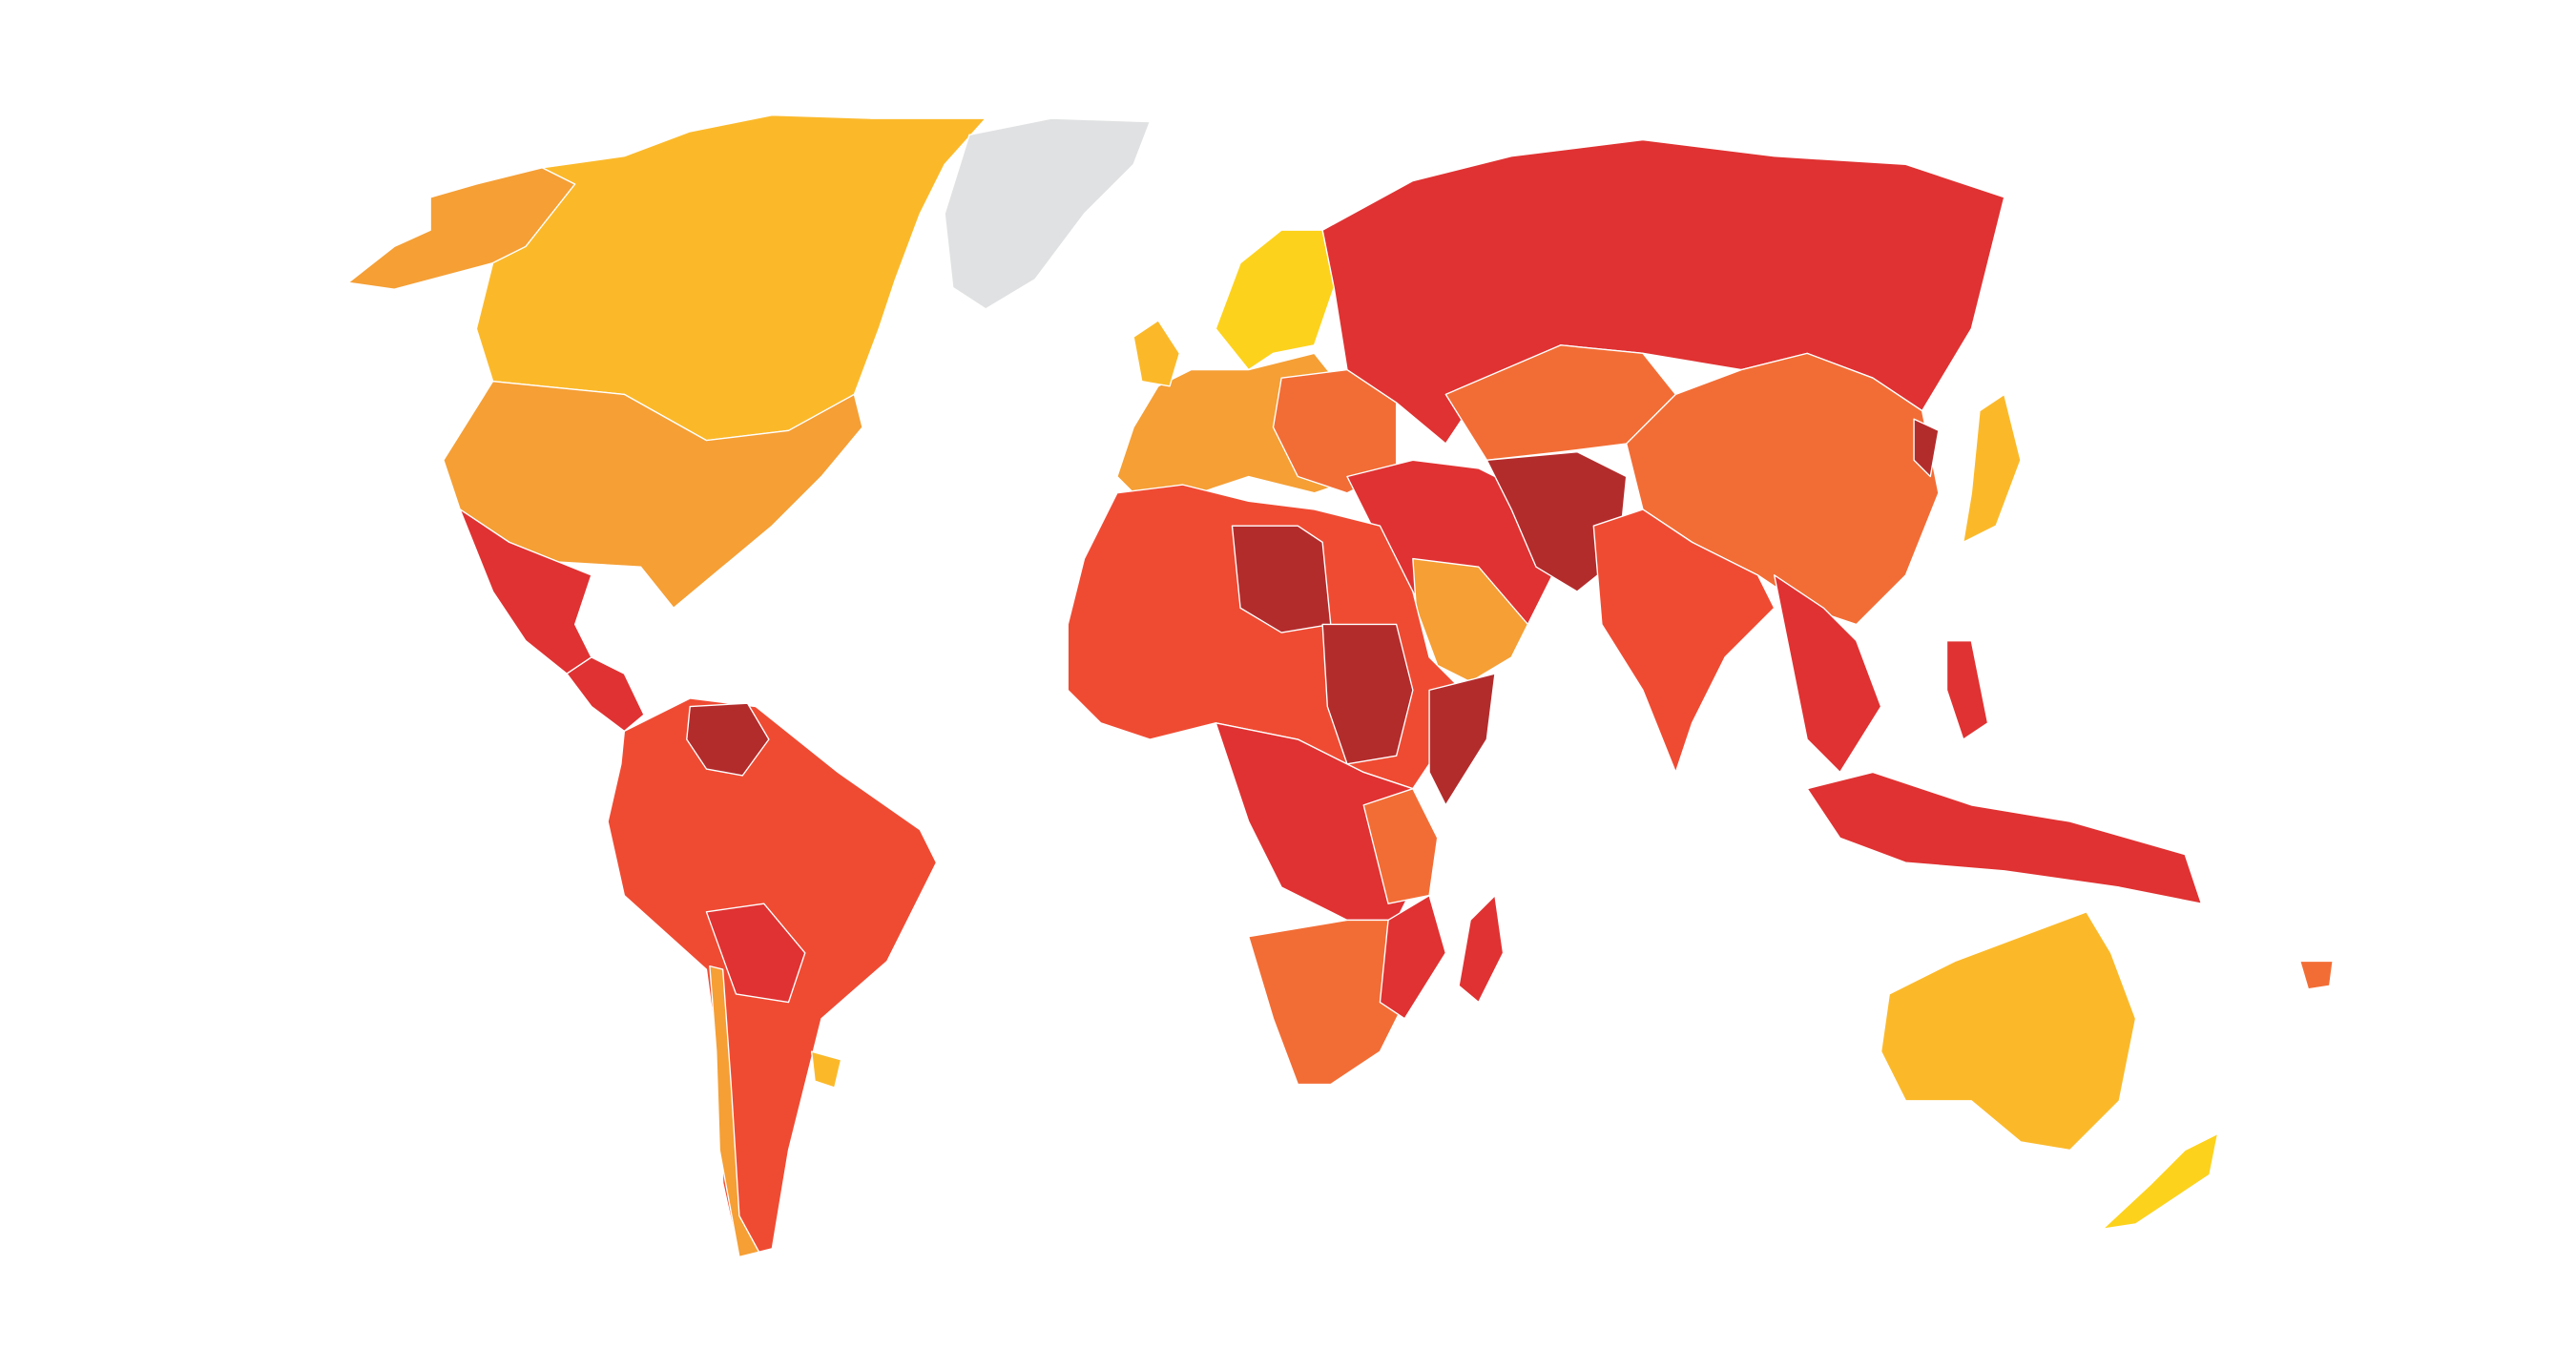  Describe the element at coordinates (2160, 1181) in the screenshot. I see `new-zealand` at that location.